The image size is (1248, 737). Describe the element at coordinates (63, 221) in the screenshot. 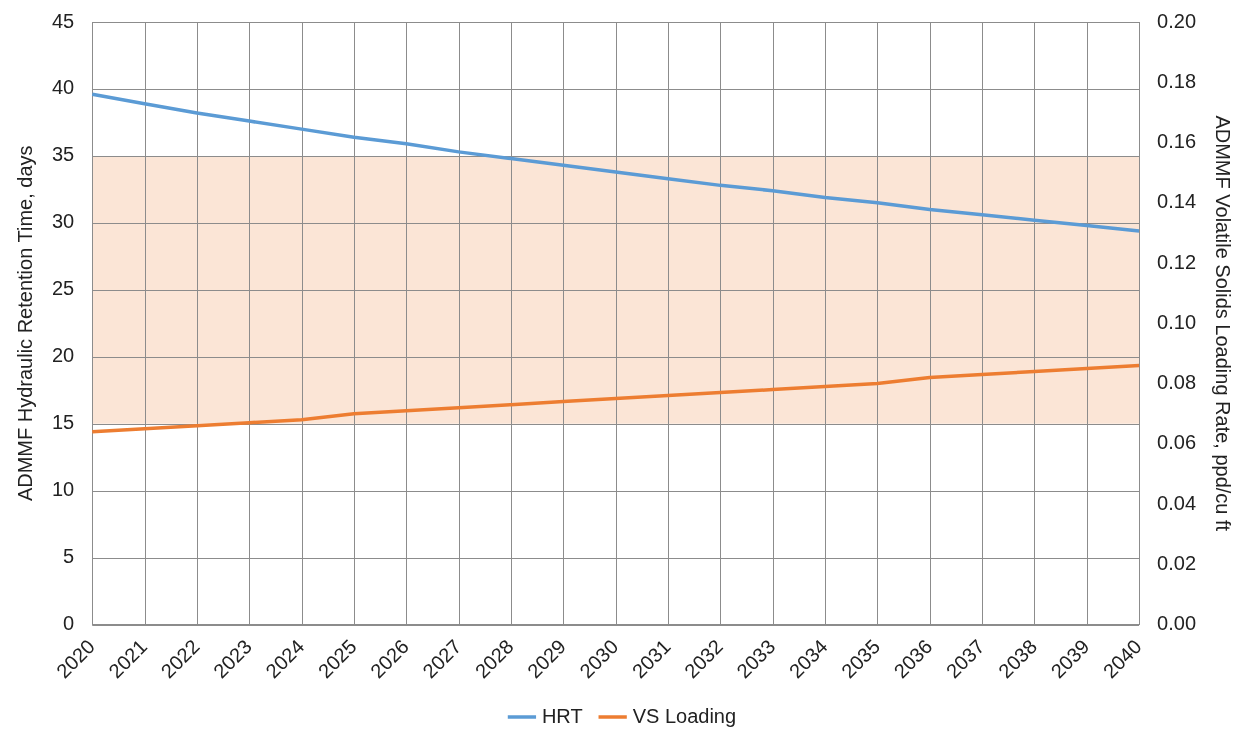

I see `y-tick-label: 30` at that location.